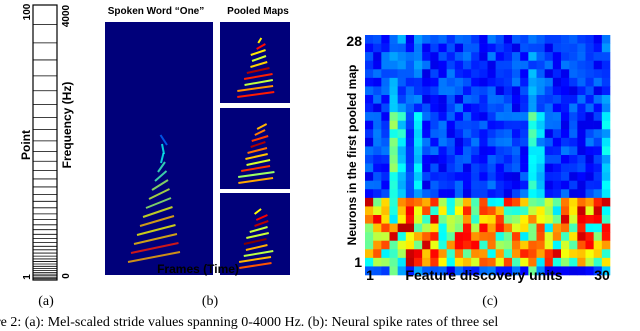 Image resolution: width=640 pixels, height=331 pixels. I want to click on pooled-detail, so click(256, 153).